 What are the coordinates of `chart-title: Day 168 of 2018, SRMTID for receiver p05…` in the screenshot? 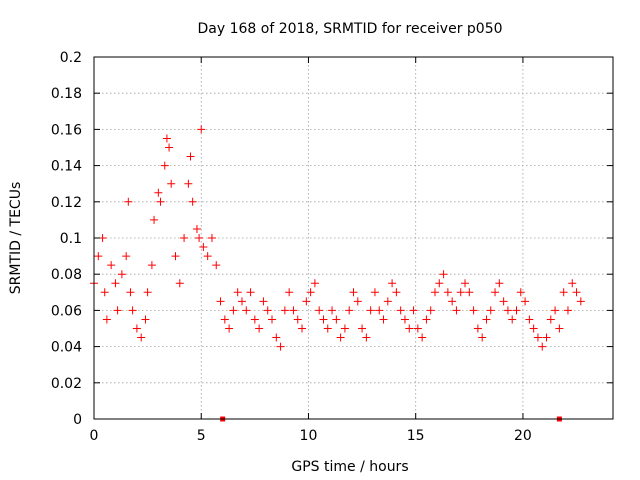 It's located at (349, 29).